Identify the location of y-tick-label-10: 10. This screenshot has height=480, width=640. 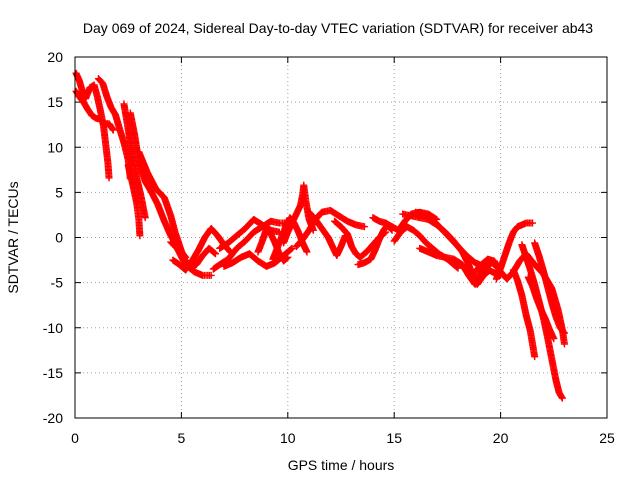
(55, 147).